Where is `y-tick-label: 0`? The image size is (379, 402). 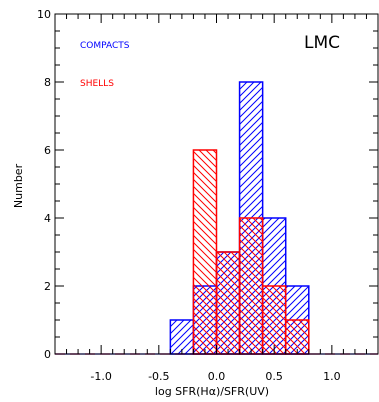 y-tick-label: 0 is located at coordinates (47, 354).